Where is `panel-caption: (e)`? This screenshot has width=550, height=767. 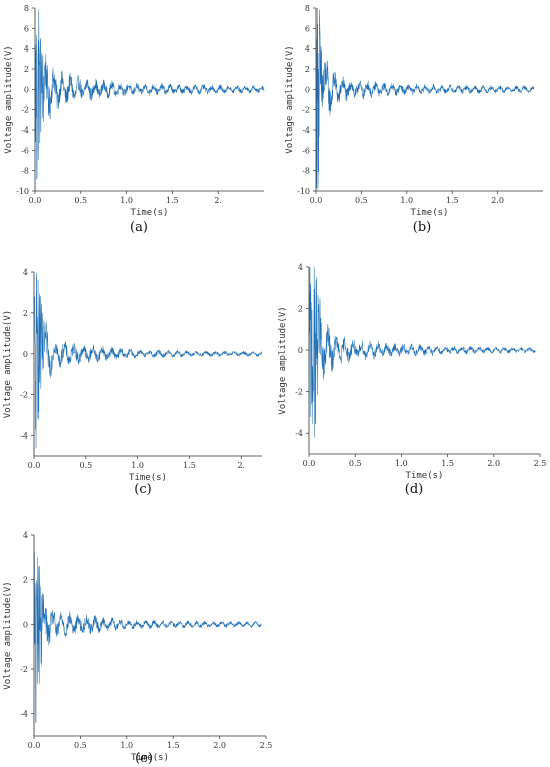
panel-caption: (e) is located at coordinates (144, 758).